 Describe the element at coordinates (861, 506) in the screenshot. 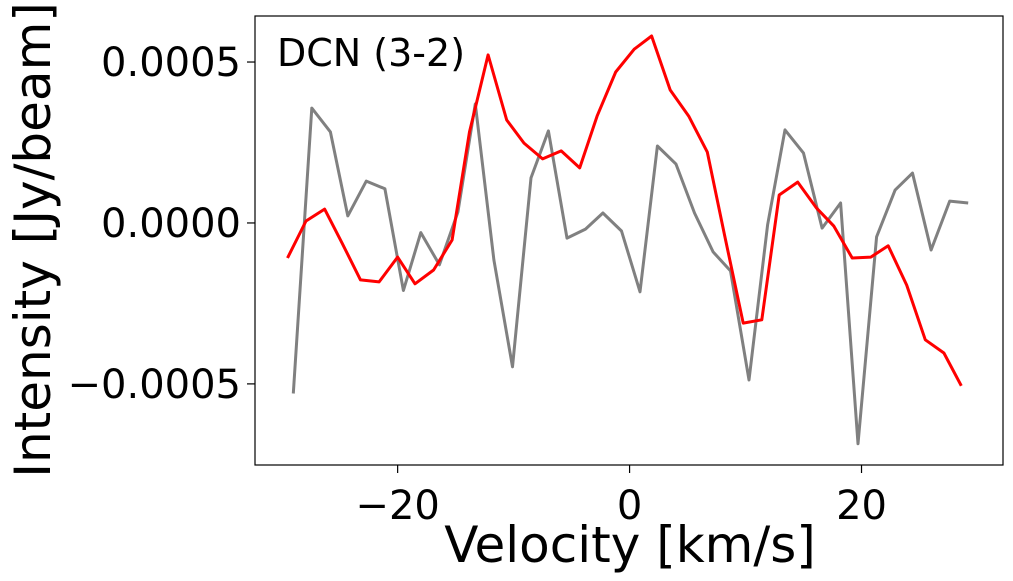

I see `x-tick-label: 20` at that location.